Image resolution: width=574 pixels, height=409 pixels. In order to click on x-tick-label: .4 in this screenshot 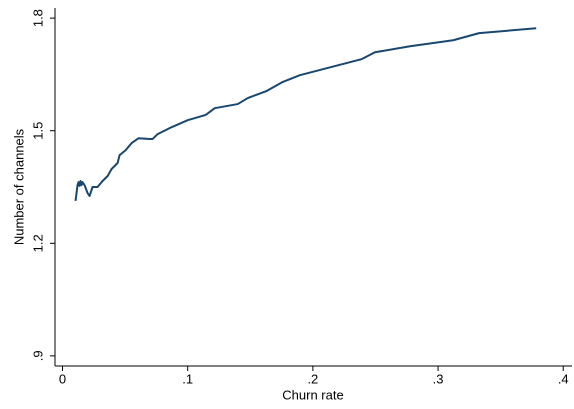, I will do `click(563, 378)`.